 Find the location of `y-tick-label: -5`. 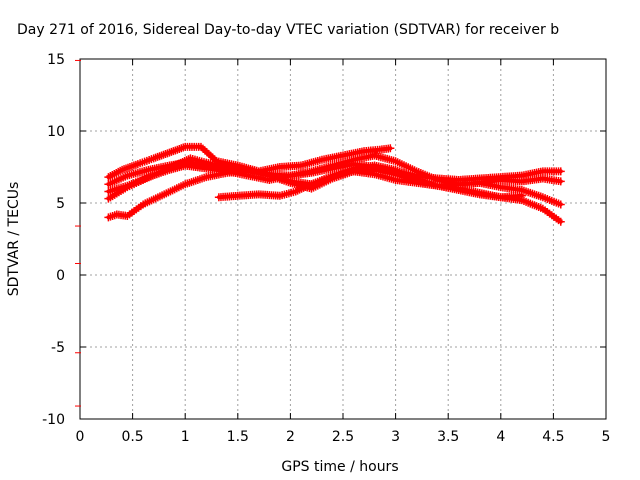

y-tick-label: -5 is located at coordinates (58, 348).